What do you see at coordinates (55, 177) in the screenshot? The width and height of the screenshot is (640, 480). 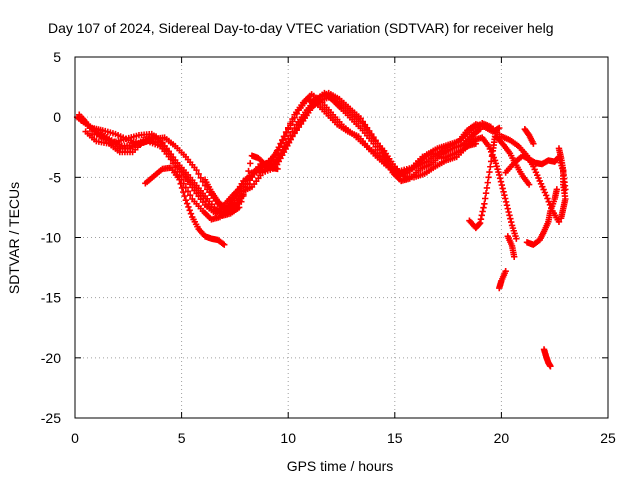 I see `y-tick-label: -5` at bounding box center [55, 177].